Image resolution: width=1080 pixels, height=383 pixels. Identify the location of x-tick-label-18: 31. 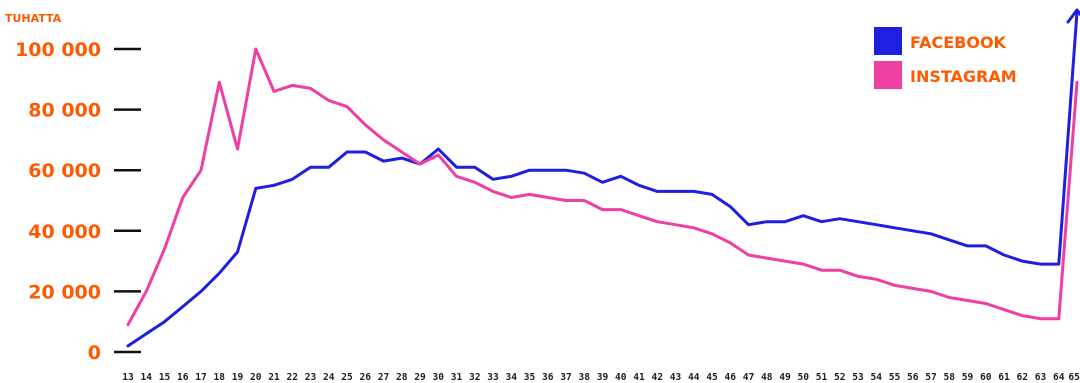
(457, 377).